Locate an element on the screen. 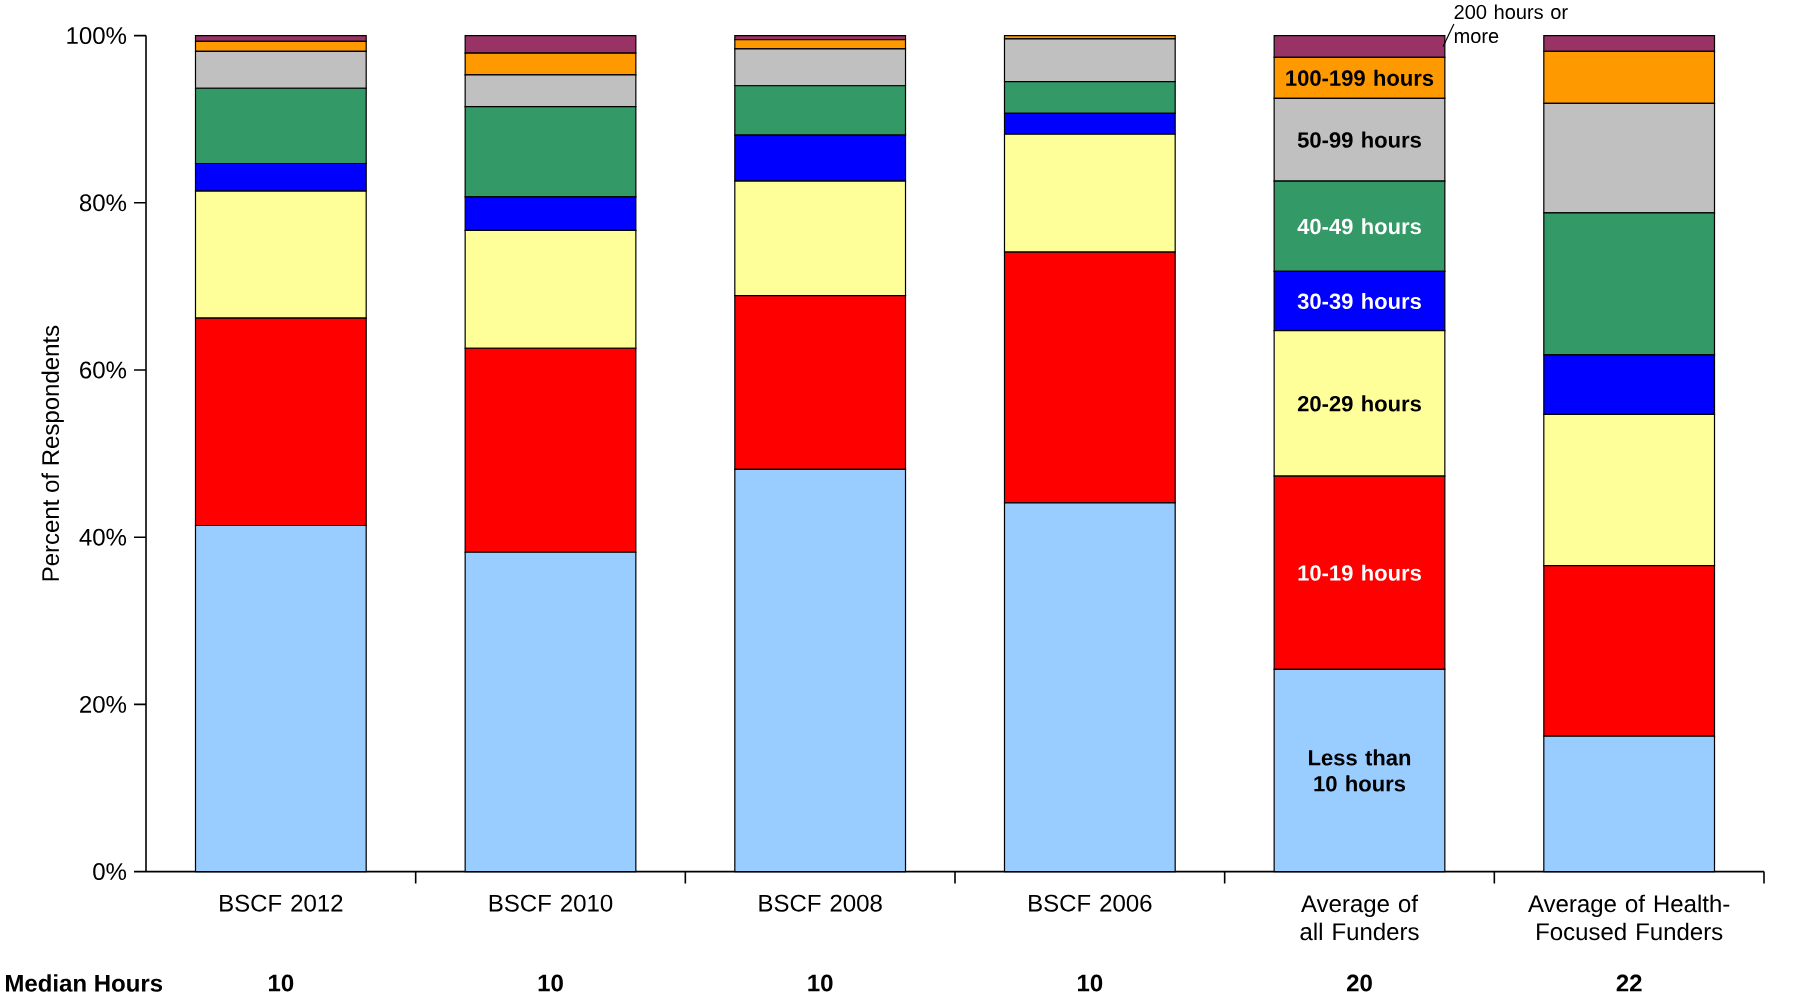 The image size is (1796, 1002). y-tick-label: 0% is located at coordinates (110, 872).